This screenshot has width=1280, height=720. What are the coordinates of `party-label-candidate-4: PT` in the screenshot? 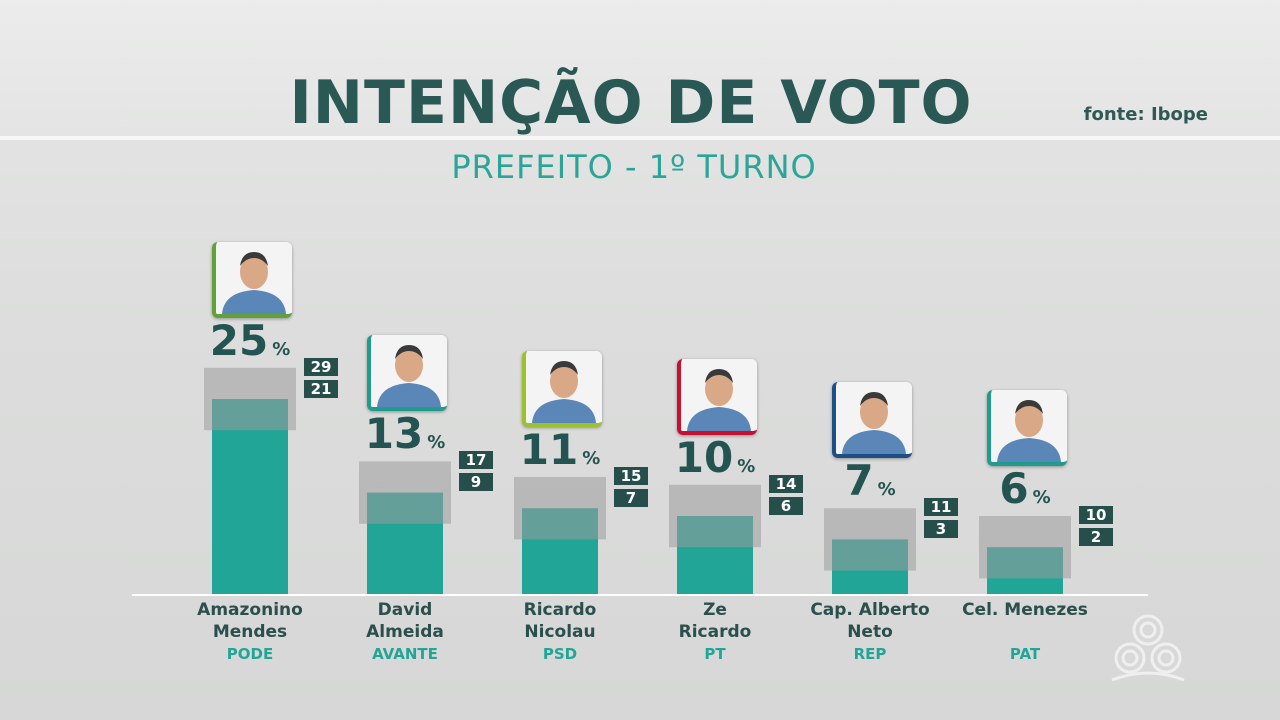 It's located at (715, 654).